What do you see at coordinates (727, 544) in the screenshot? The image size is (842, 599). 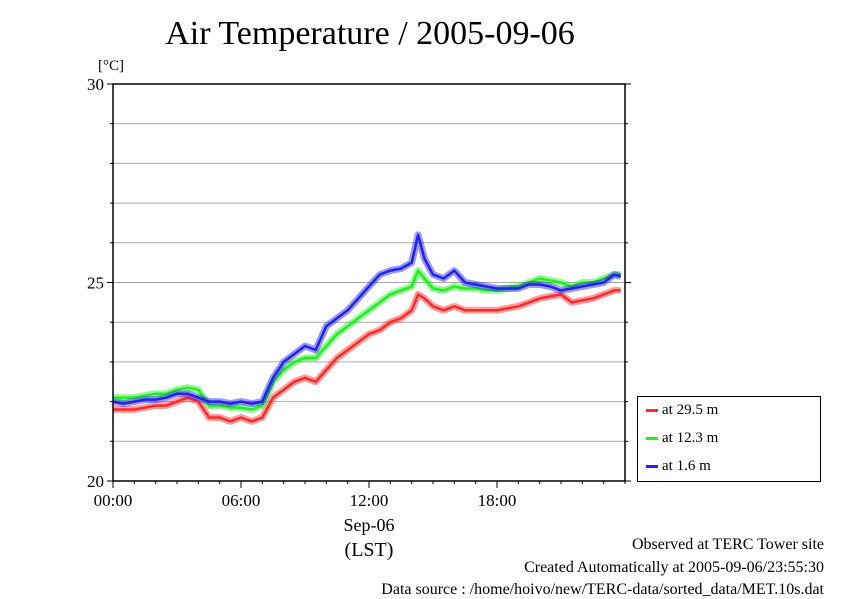 I see `footer-observed-site: Observed at TERC Tower site` at bounding box center [727, 544].